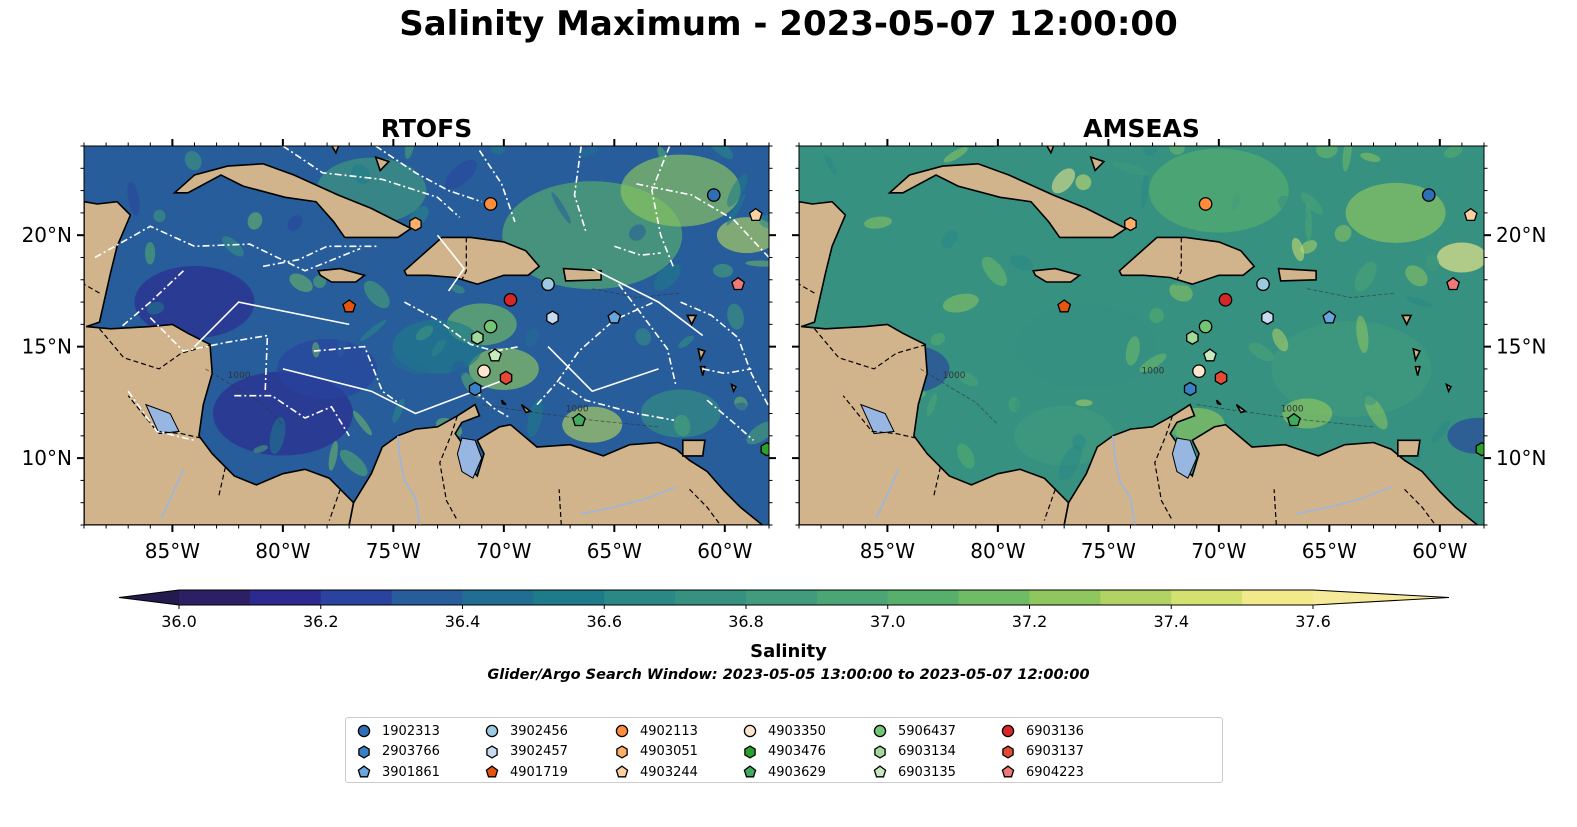 The width and height of the screenshot is (1577, 827). What do you see at coordinates (411, 751) in the screenshot?
I see `legend-label: 2903766` at bounding box center [411, 751].